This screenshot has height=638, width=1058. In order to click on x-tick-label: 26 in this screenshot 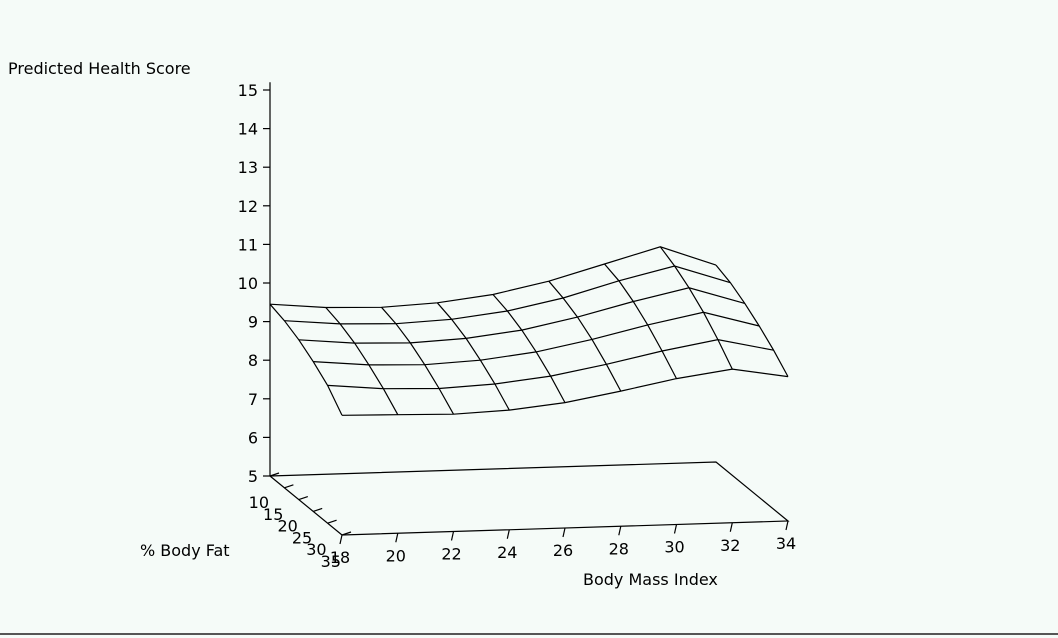, I will do `click(563, 550)`.